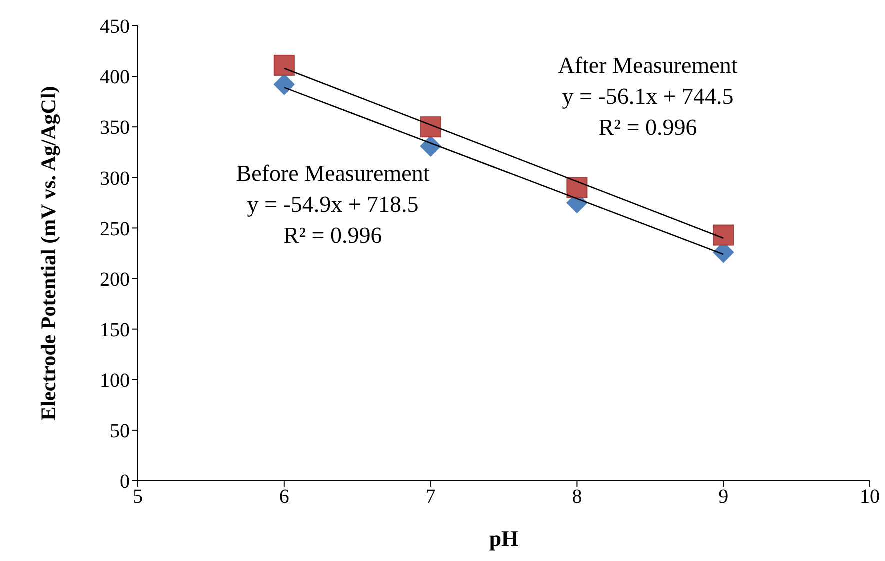 This screenshot has height=561, width=885. What do you see at coordinates (125, 482) in the screenshot?
I see `y-tick-label: 0` at bounding box center [125, 482].